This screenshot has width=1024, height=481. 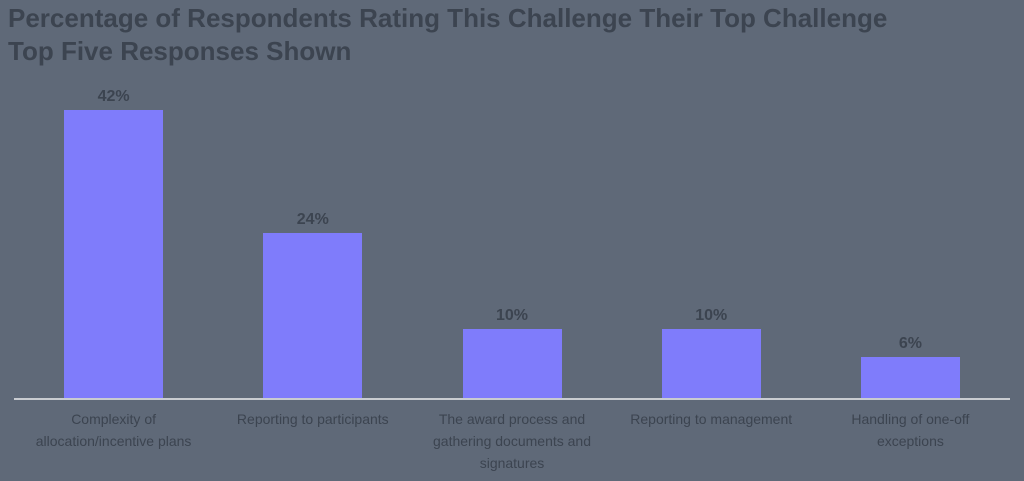 I want to click on bar-column: 24%, so click(x=312, y=239).